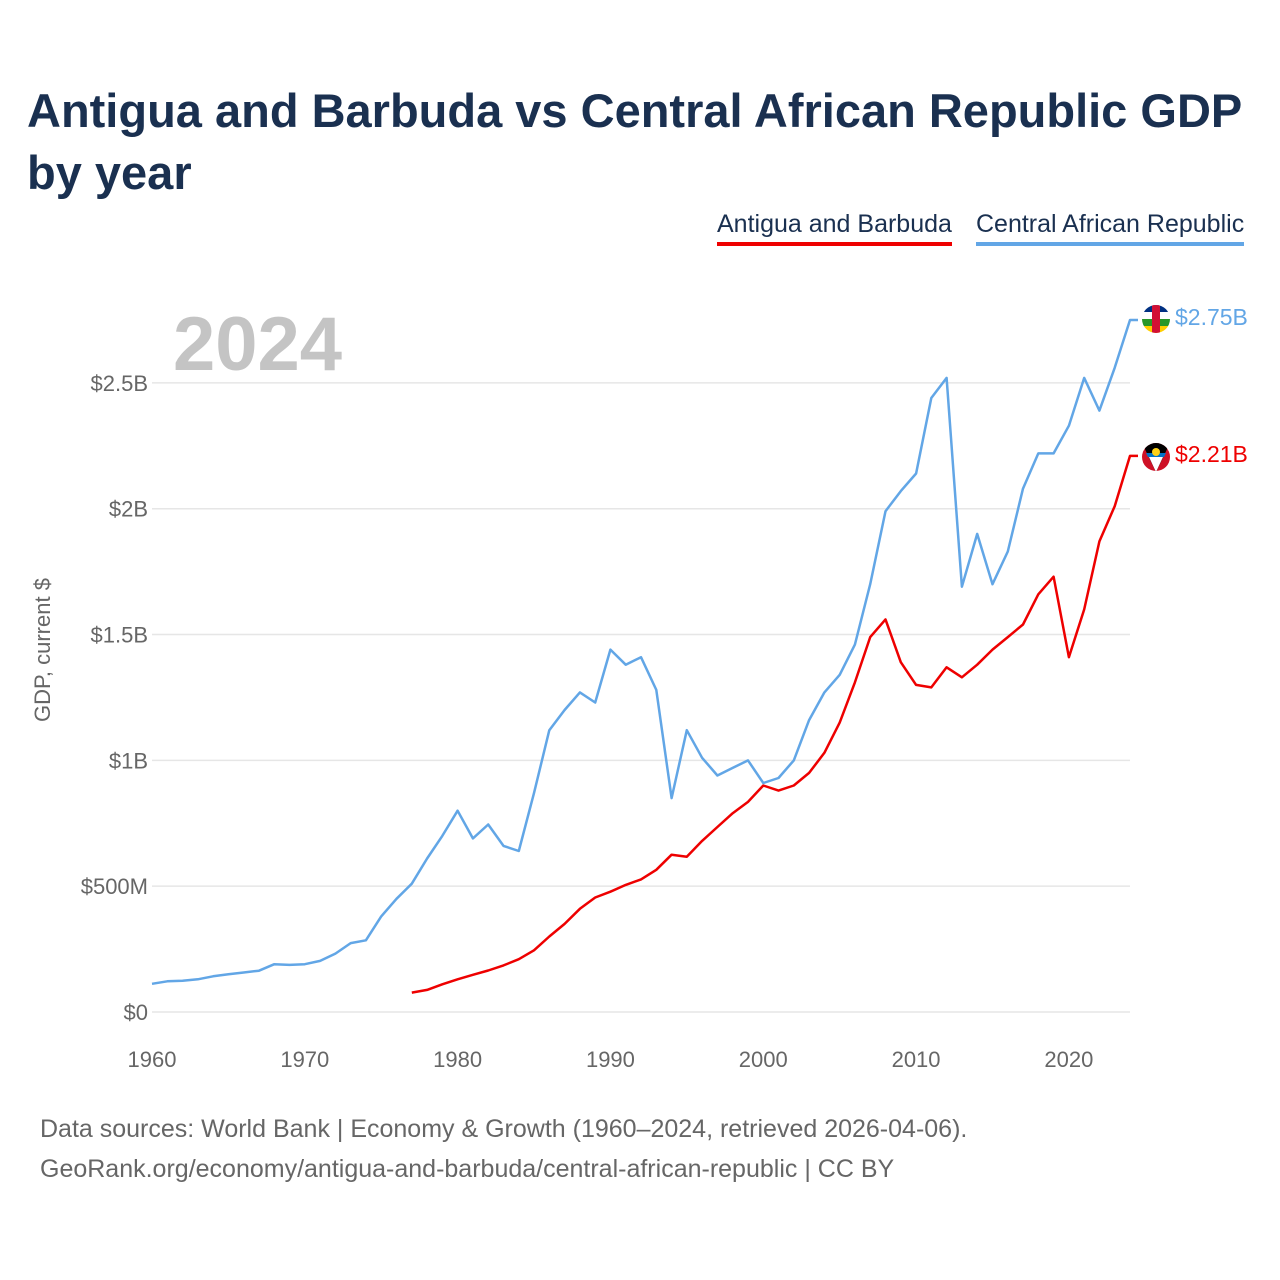 The image size is (1280, 1280). Describe the element at coordinates (916, 1059) in the screenshot. I see `x-tick-label: 2010` at that location.